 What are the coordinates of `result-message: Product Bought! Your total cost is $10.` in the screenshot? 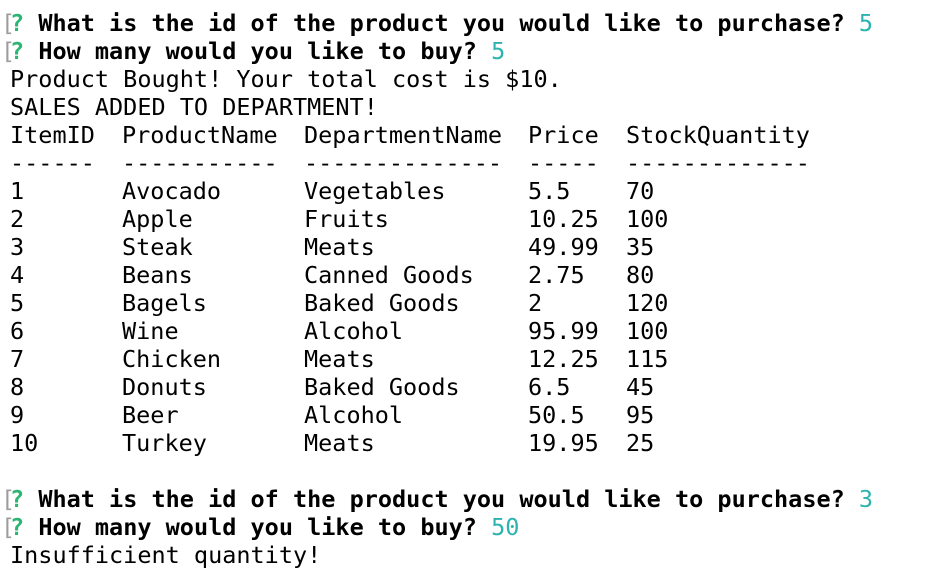 It's located at (286, 79).